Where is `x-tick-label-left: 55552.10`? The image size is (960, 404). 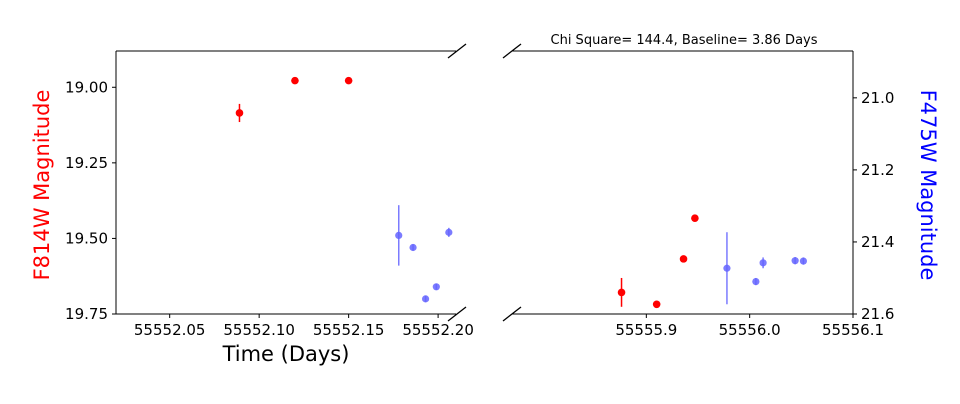
x-tick-label-left: 55552.10 is located at coordinates (259, 330).